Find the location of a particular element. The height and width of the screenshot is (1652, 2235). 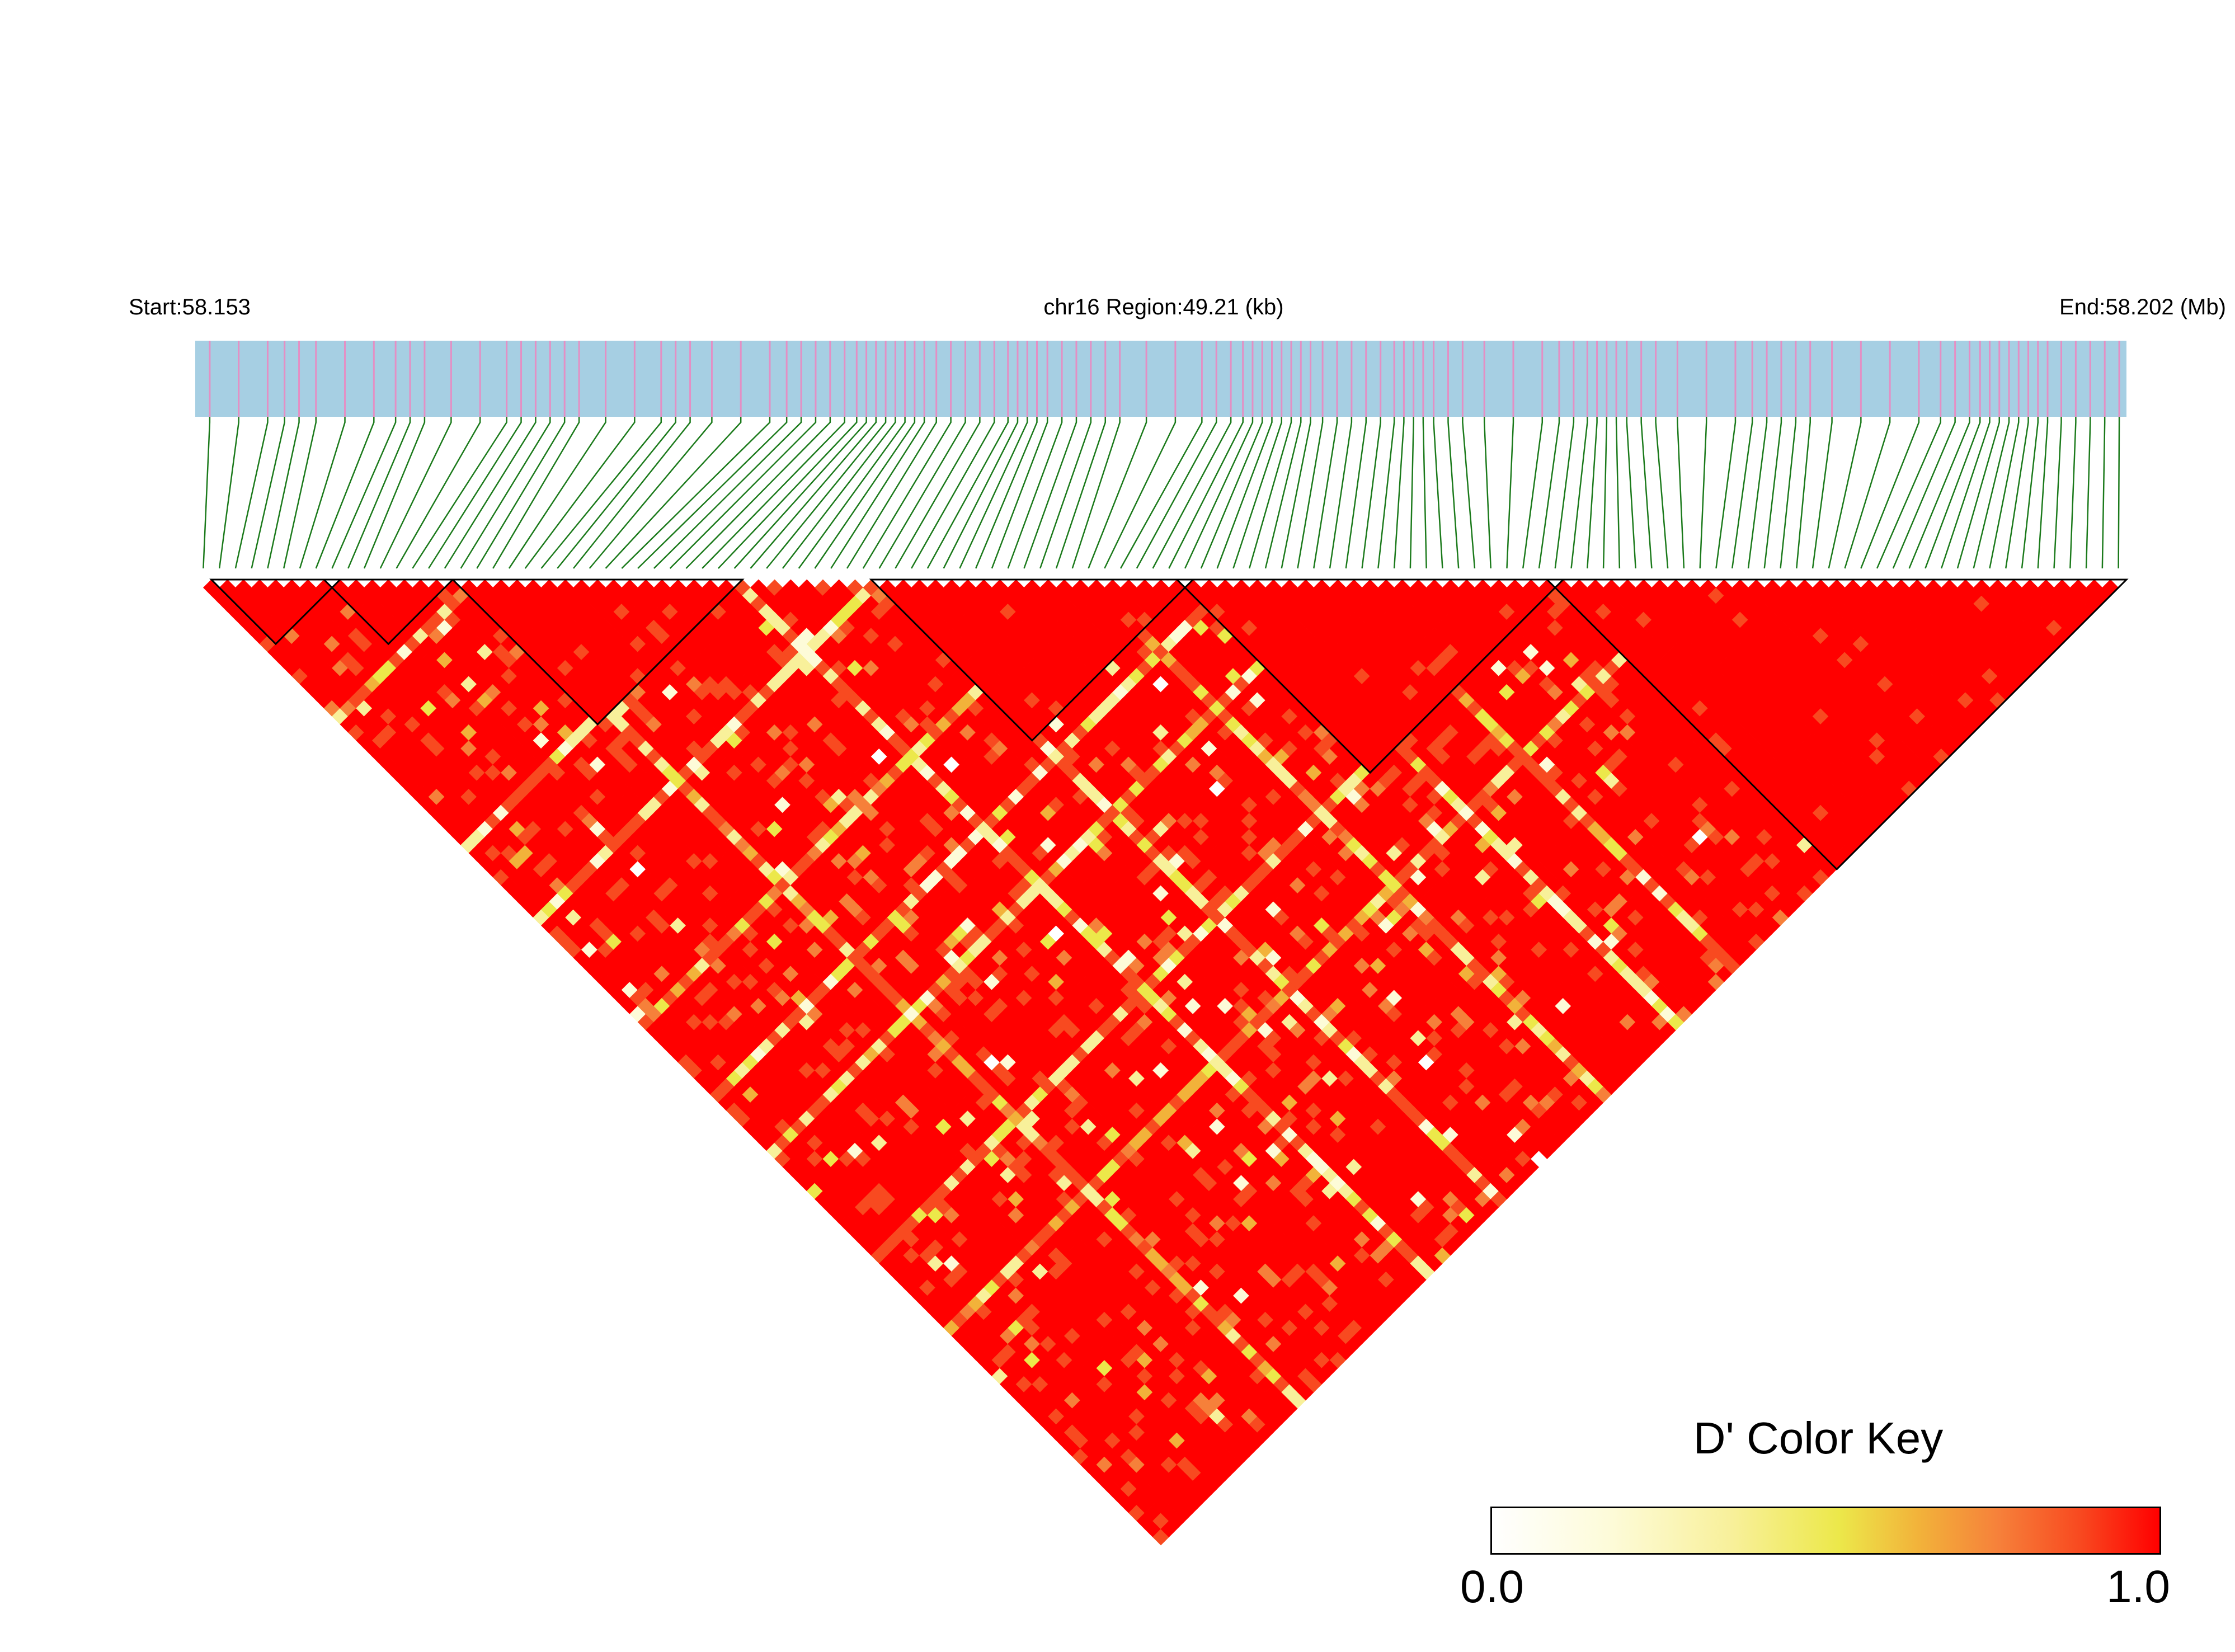

gene-track is located at coordinates (1160, 379).